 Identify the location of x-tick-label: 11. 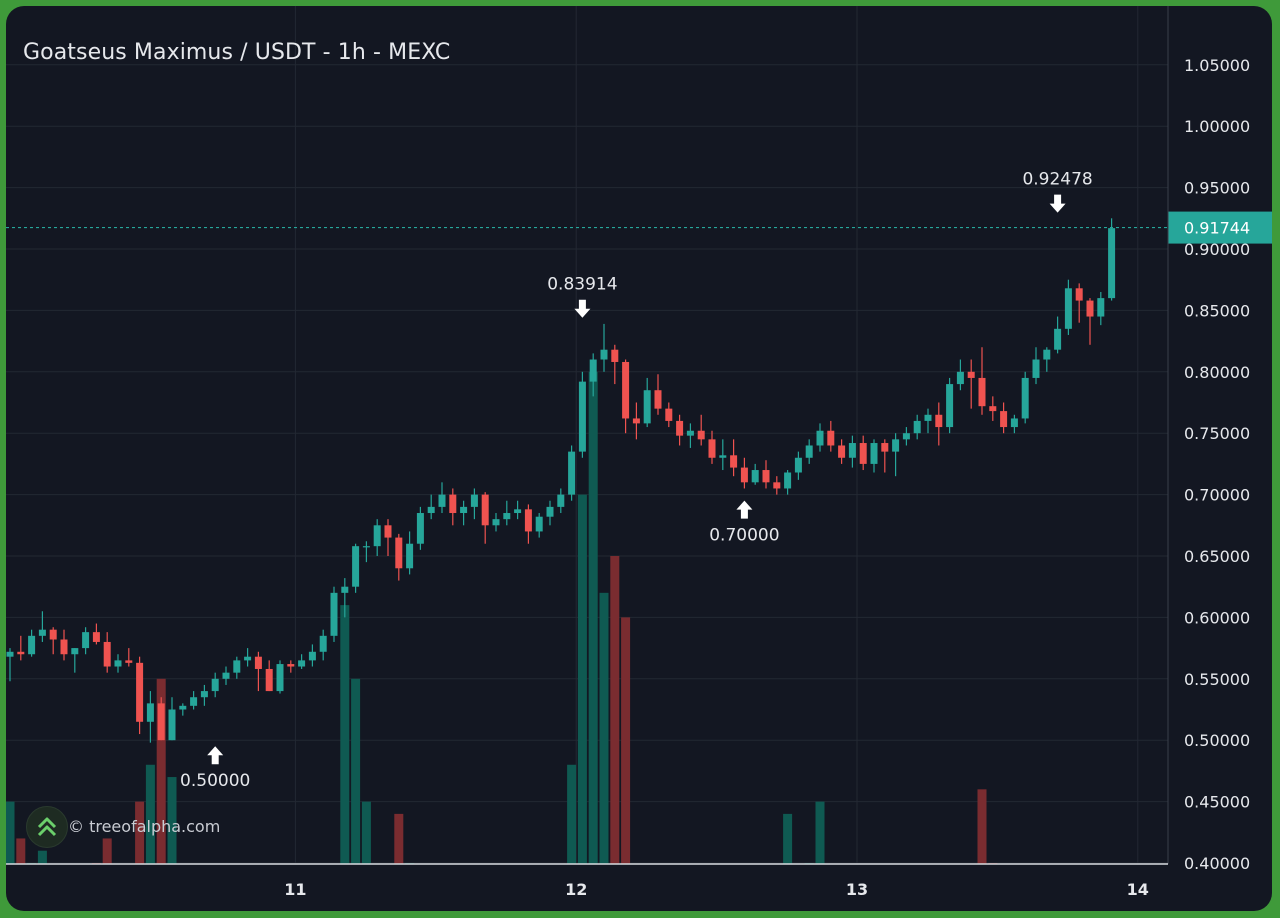
(295, 889).